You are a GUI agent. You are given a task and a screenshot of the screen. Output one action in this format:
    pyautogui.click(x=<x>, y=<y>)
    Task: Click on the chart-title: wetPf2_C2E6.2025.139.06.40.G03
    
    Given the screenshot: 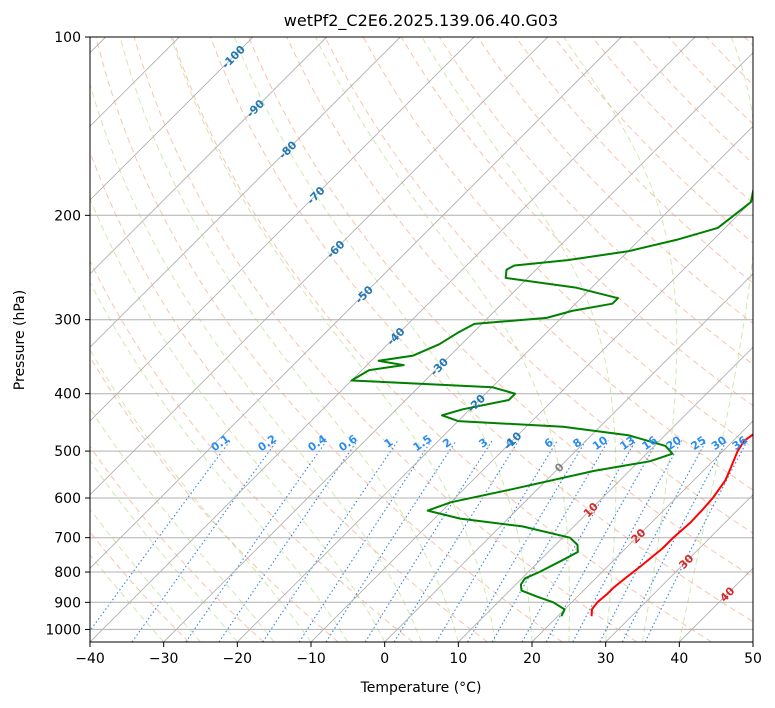 What is the action you would take?
    pyautogui.click(x=421, y=21)
    